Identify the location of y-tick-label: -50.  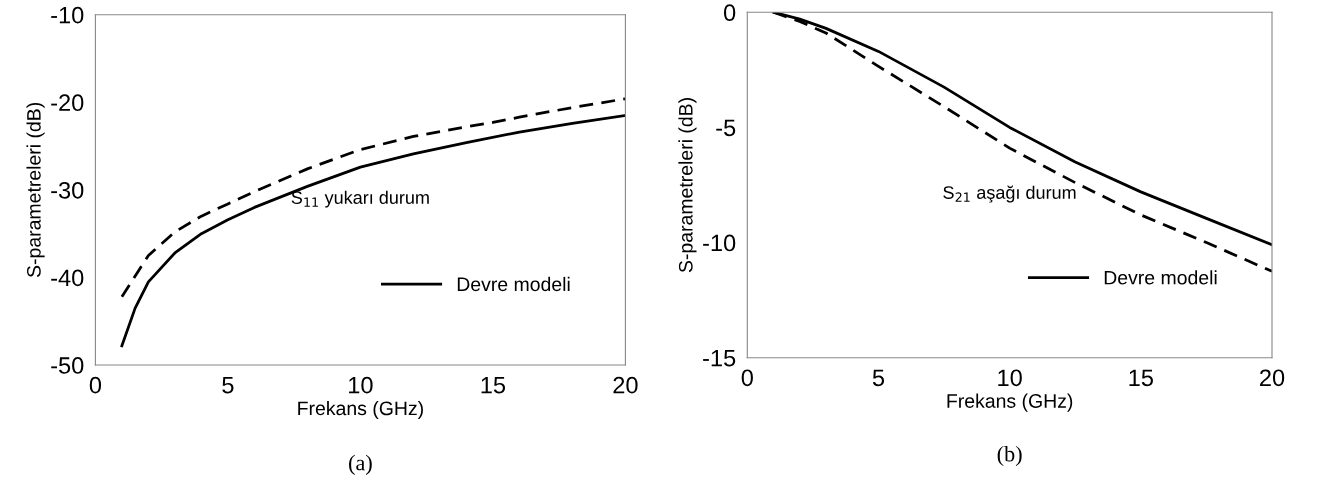
(67, 365).